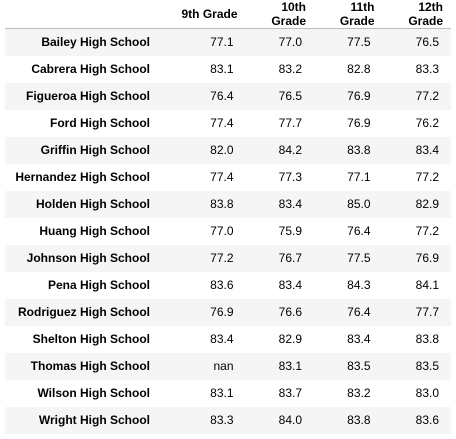 The height and width of the screenshot is (439, 456). I want to click on table-row: Holden High School 83.8 83.4 85.0 82.9, so click(228, 204).